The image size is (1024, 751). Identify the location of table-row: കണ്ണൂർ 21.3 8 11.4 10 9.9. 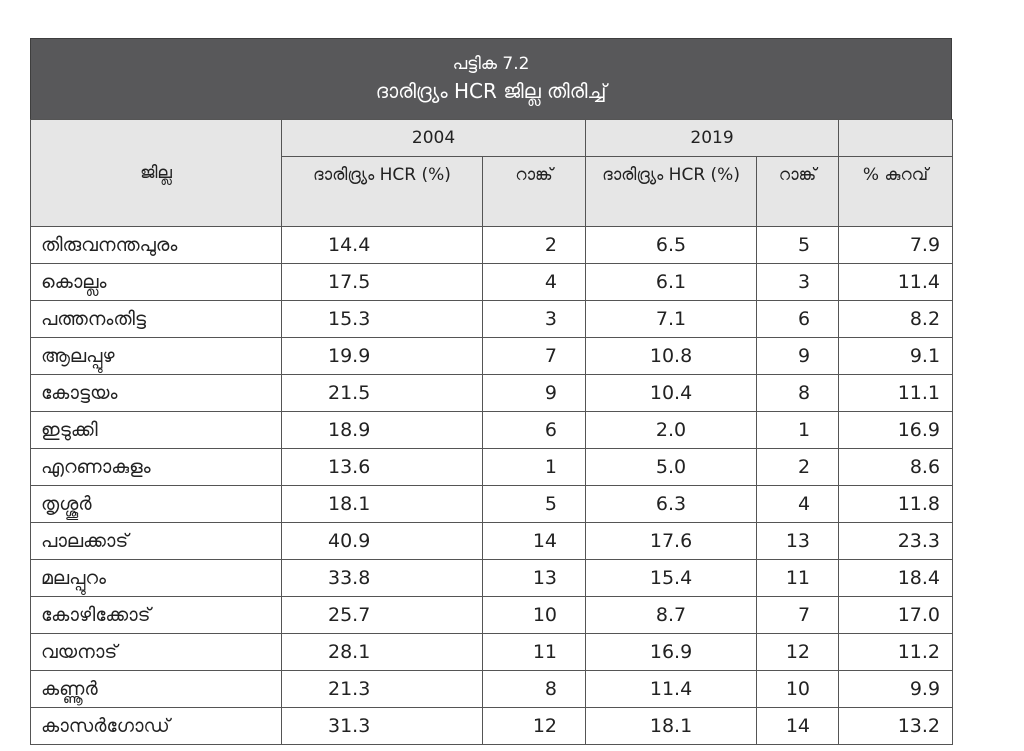
(492, 689).